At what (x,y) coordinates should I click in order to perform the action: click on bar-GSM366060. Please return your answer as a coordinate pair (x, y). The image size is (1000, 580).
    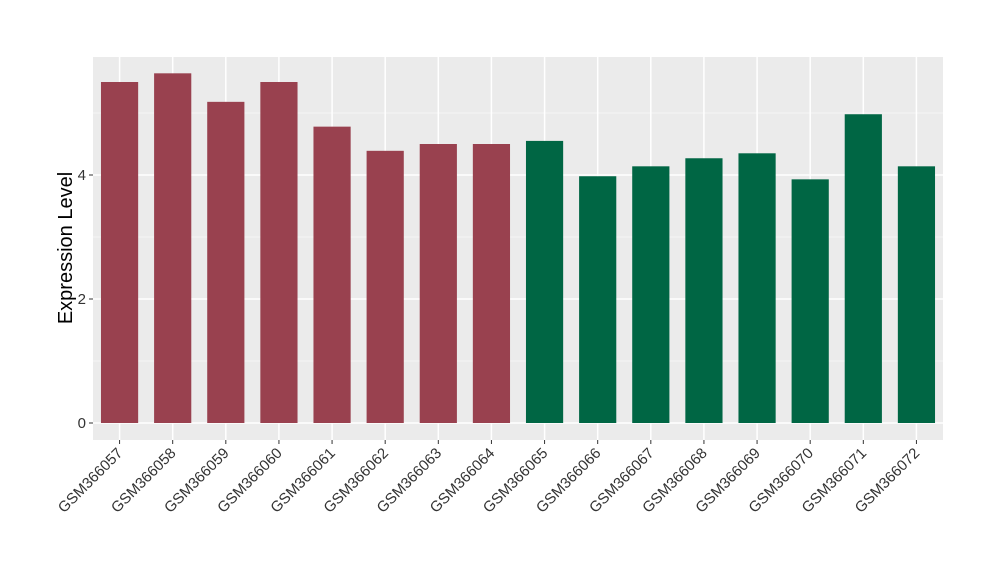
    Looking at the image, I should click on (279, 252).